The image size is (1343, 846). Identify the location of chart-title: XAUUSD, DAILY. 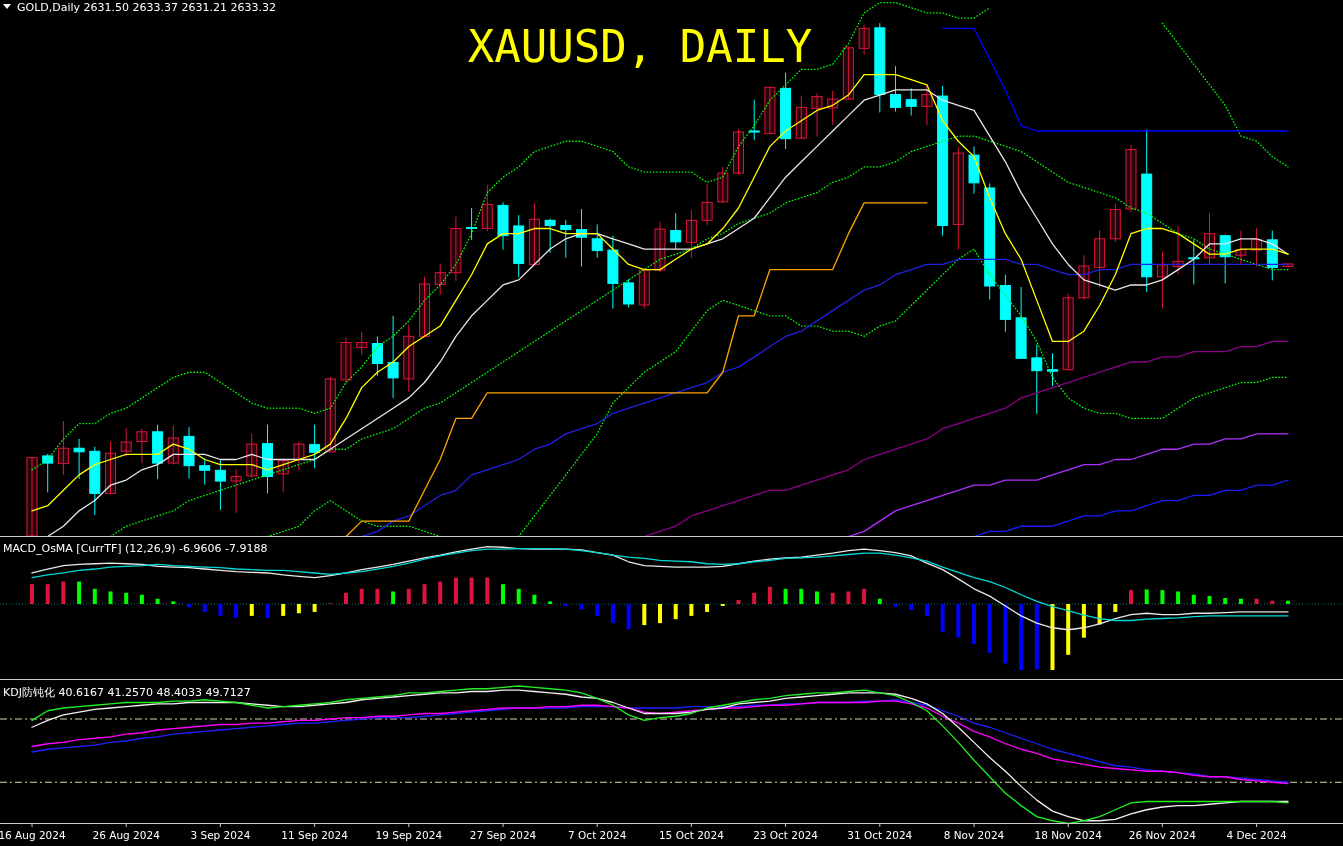
(640, 46).